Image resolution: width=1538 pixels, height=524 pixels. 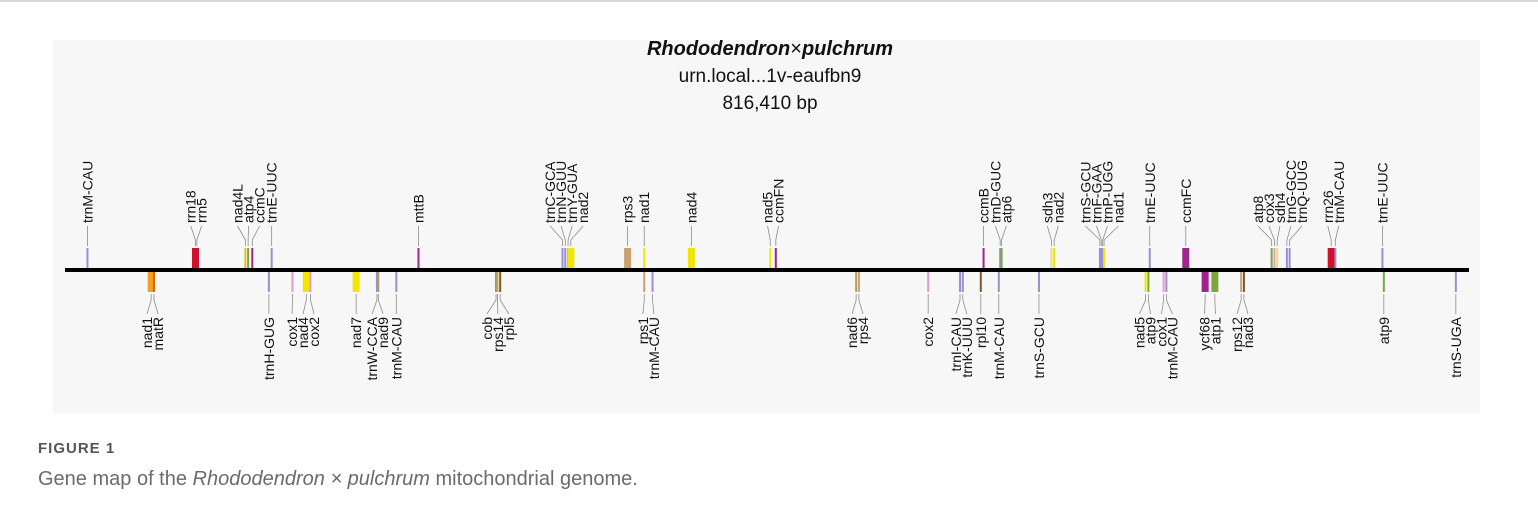 What do you see at coordinates (238, 226) in the screenshot?
I see `gene-nad4l: nad4L` at bounding box center [238, 226].